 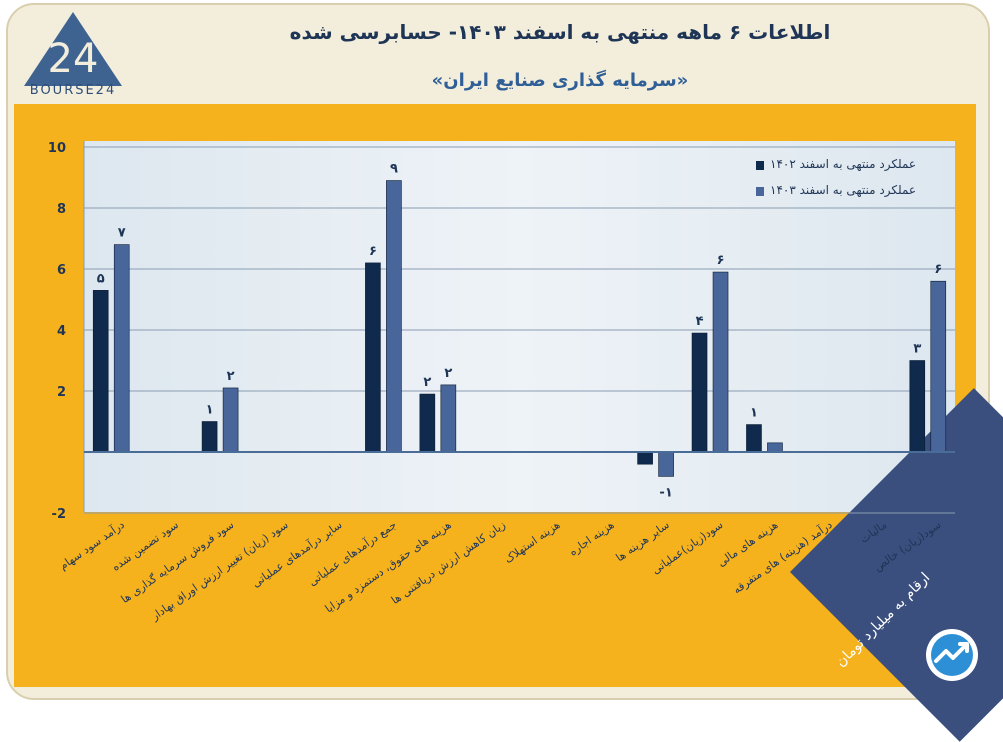 I want to click on logo-text: BOURSE24, so click(x=73, y=90).